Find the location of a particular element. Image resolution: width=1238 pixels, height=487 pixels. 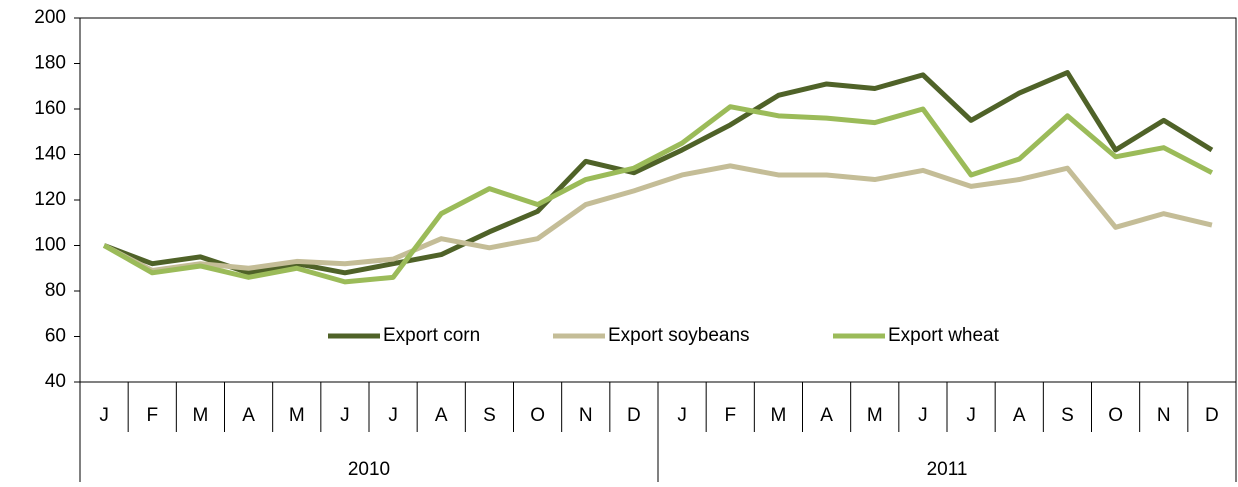

y-tick-label: 80 is located at coordinates (55, 290).